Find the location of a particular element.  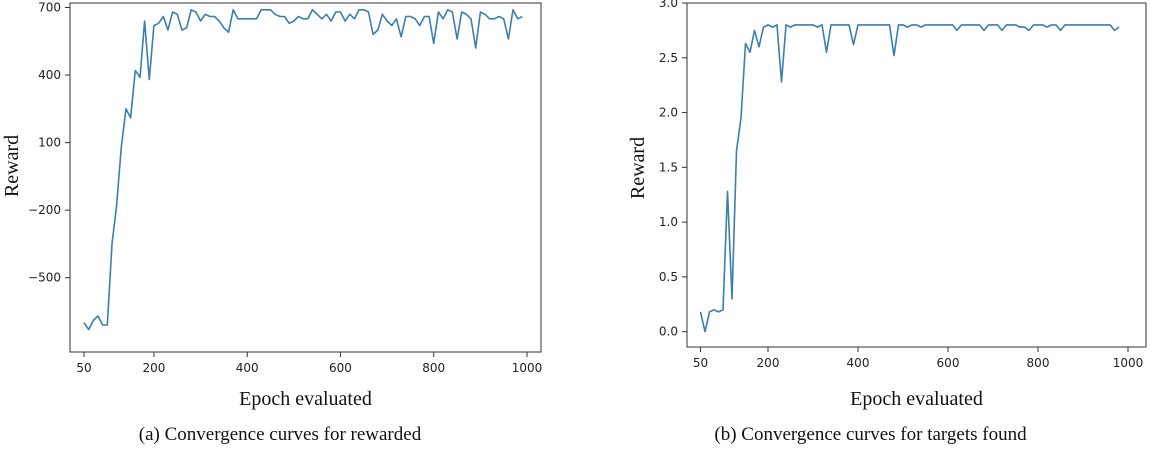

chart-a-xtick-label: 600 is located at coordinates (340, 368).